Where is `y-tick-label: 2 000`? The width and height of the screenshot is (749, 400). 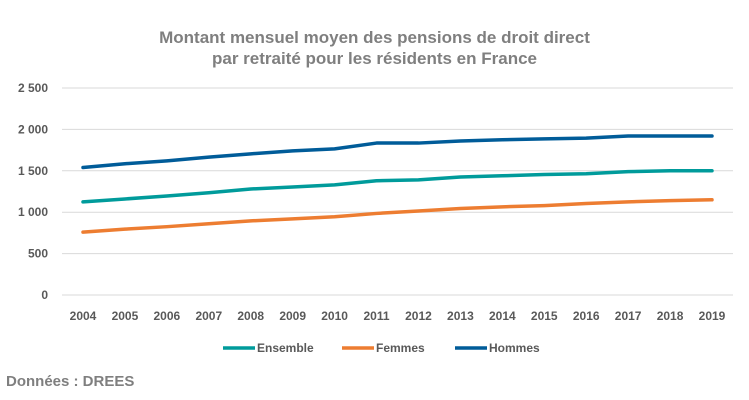 y-tick-label: 2 000 is located at coordinates (33, 129).